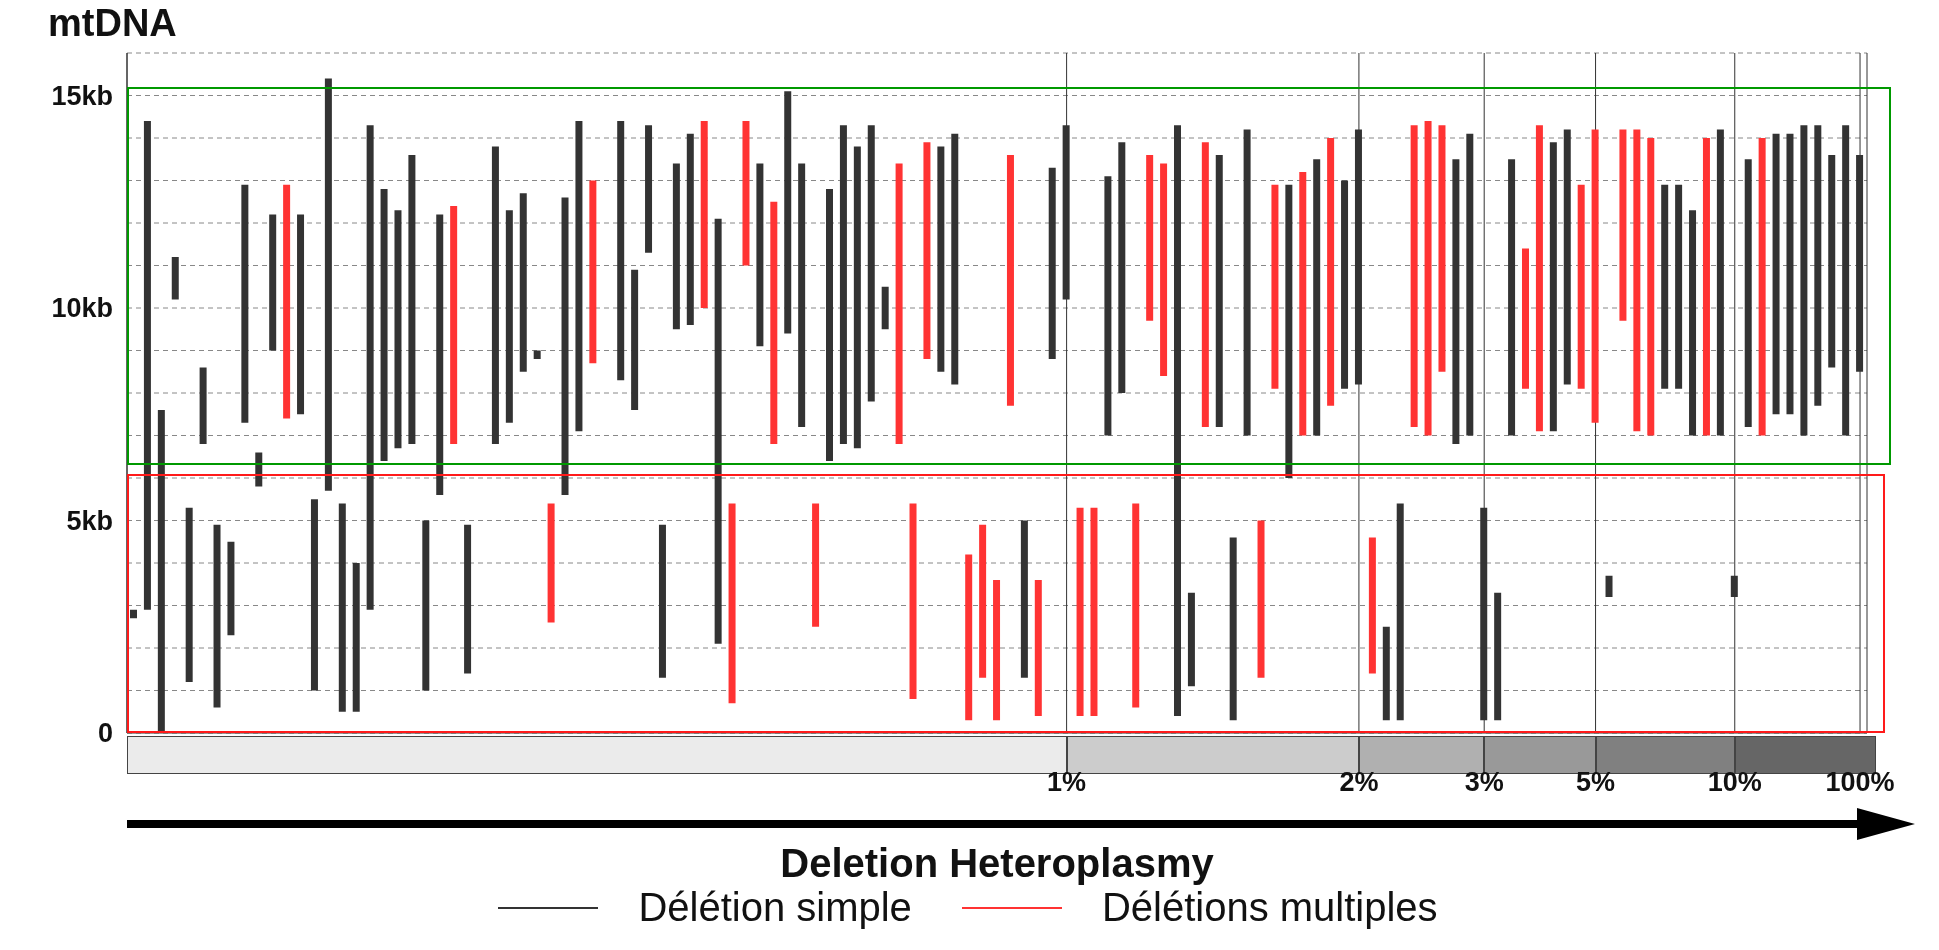  I want to click on x-axis-title: Deletion Heteroplasmy, so click(997, 863).